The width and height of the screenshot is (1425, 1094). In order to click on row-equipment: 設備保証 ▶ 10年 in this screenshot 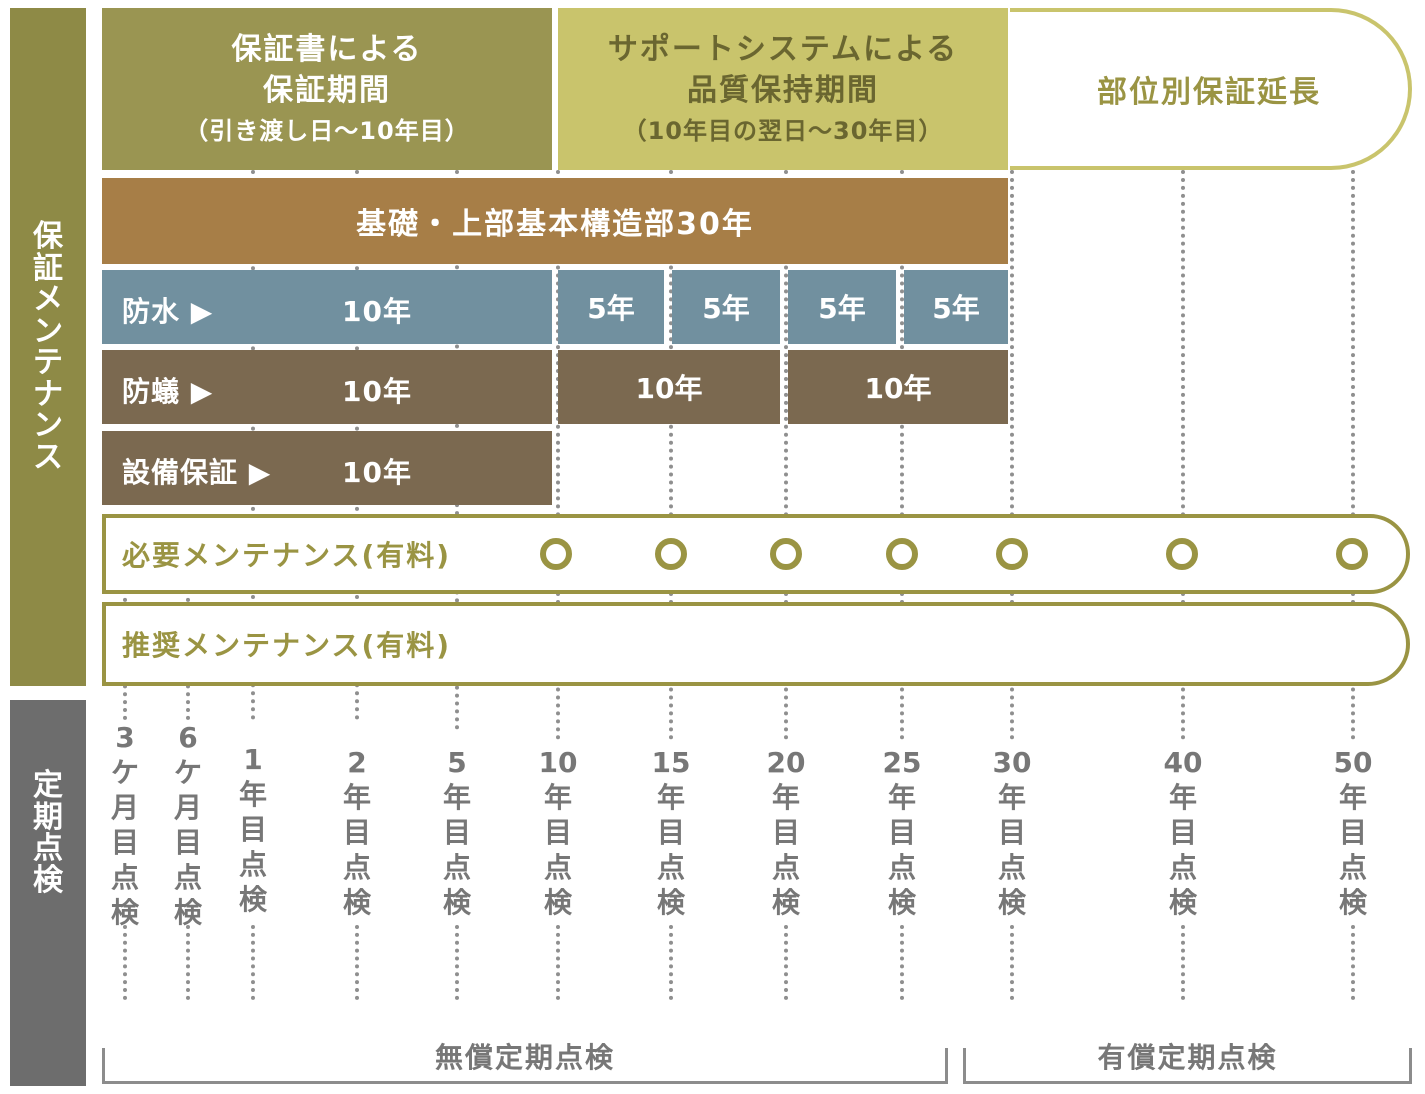, I will do `click(327, 468)`.